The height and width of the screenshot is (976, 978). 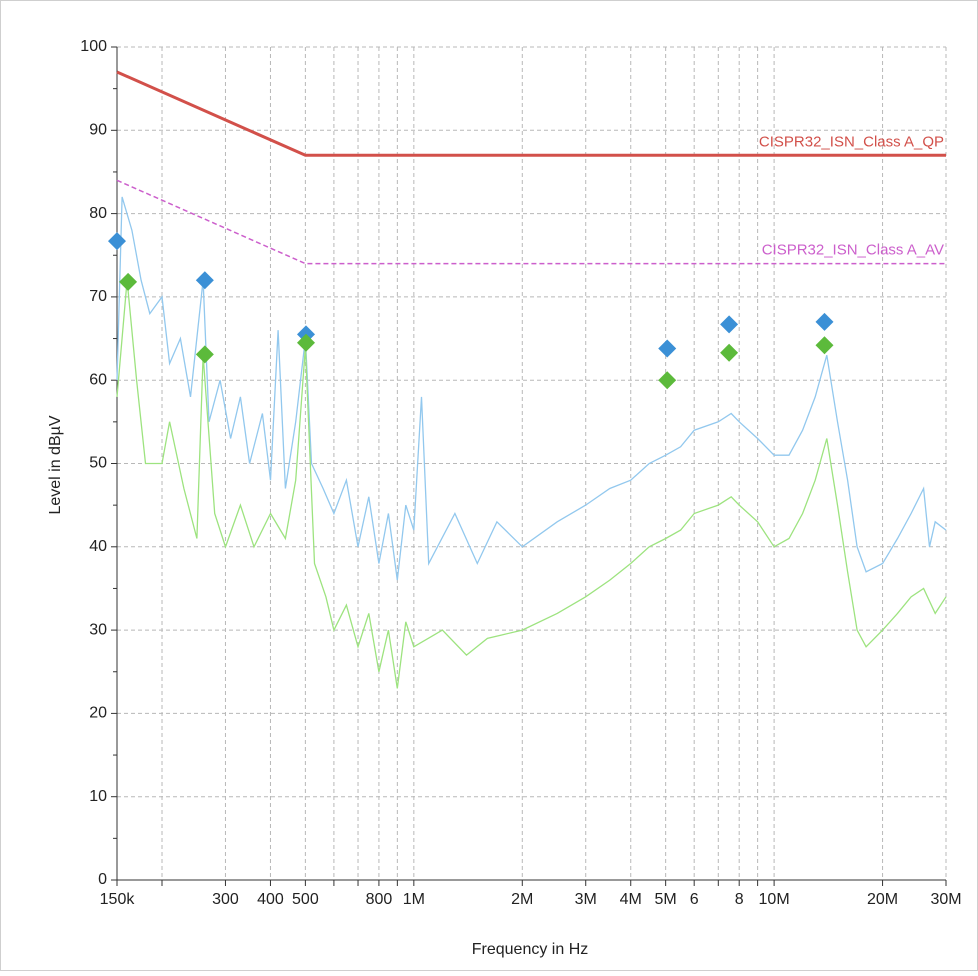 What do you see at coordinates (851, 141) in the screenshot?
I see `limit-label: CISPR32_ISN_Class A_QP` at bounding box center [851, 141].